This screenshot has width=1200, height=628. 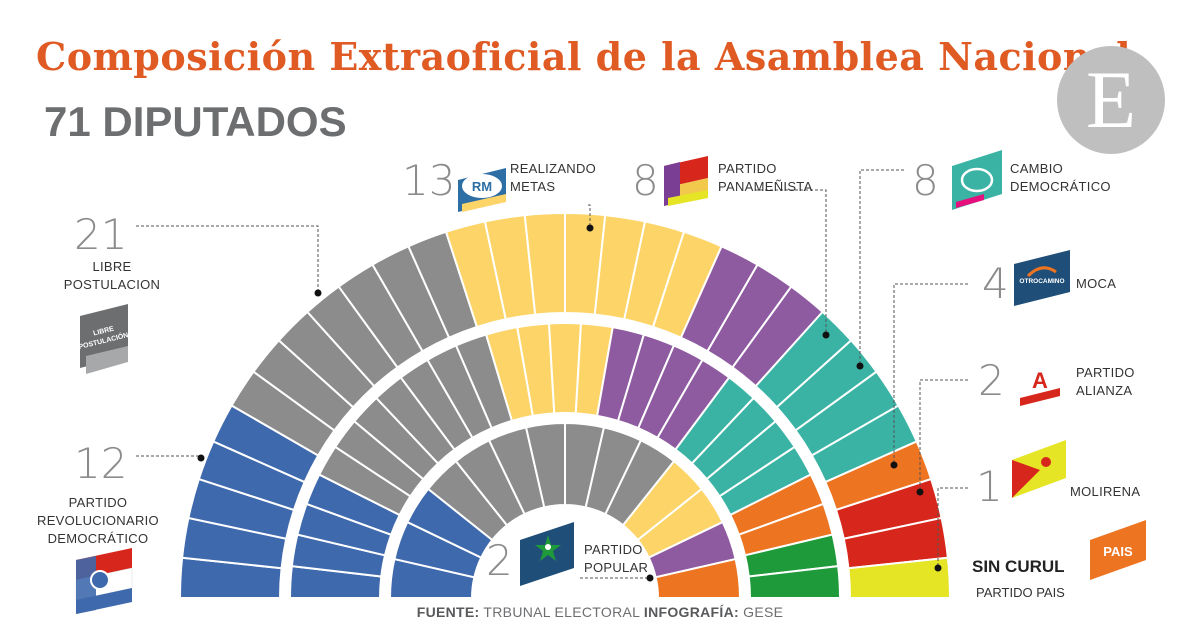 I want to click on libre-postulacion-badge: LIBRE POSTULACIÓN, so click(x=103, y=339).